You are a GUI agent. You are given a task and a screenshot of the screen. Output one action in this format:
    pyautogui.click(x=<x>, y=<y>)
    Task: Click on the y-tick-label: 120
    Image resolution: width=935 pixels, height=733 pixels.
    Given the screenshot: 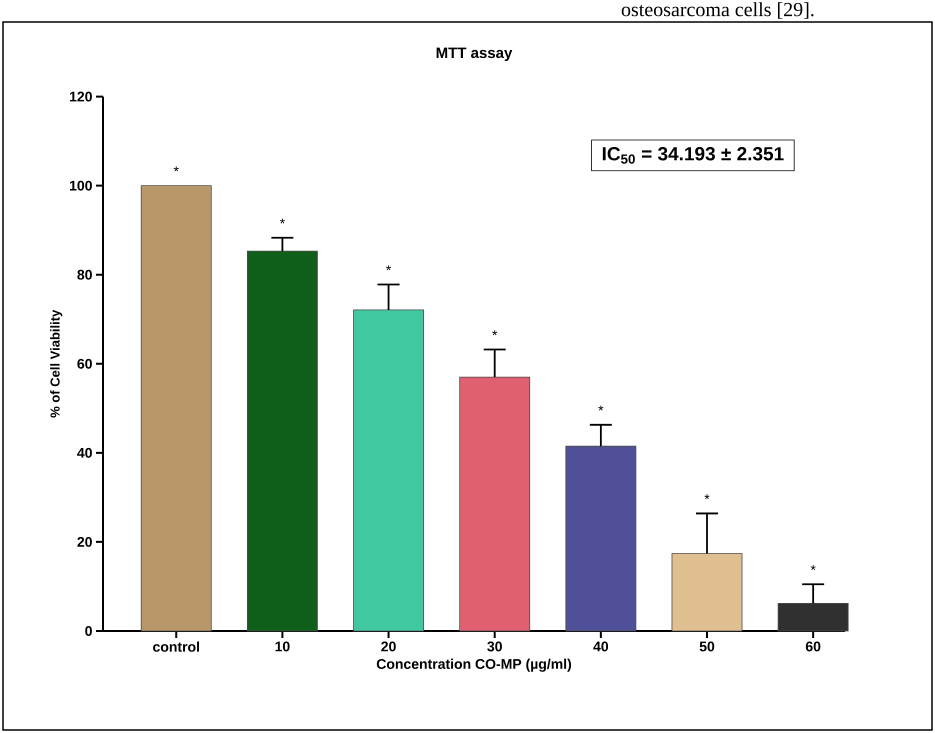 What is the action you would take?
    pyautogui.click(x=81, y=97)
    